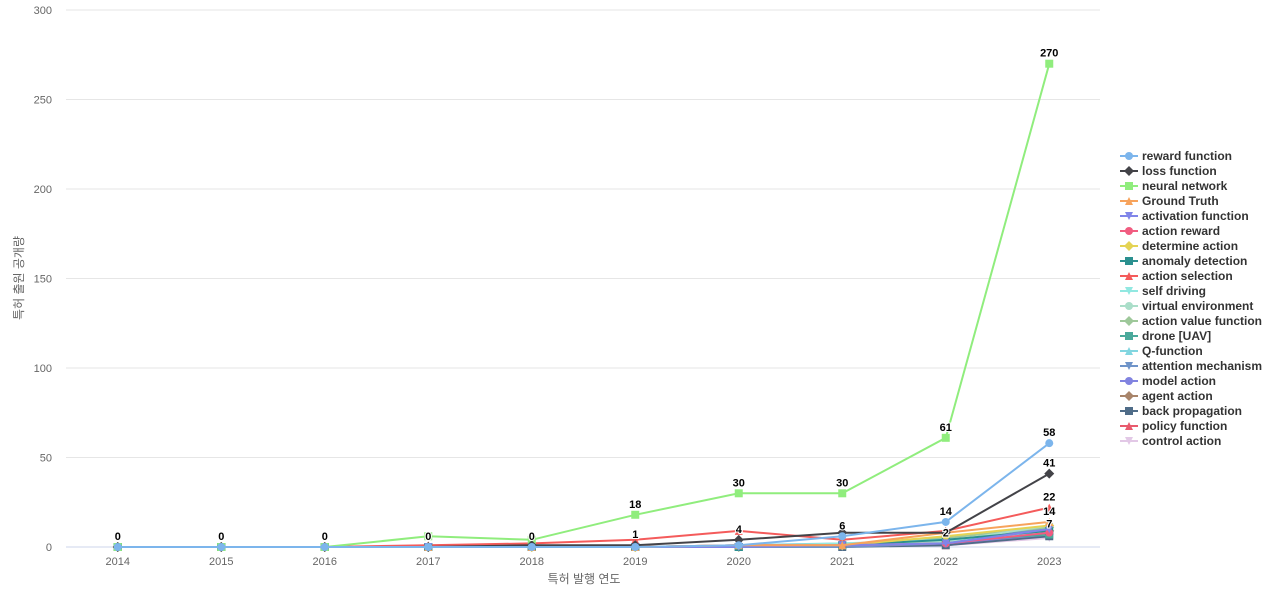 The height and width of the screenshot is (600, 1280). Describe the element at coordinates (1191, 305) in the screenshot. I see `legend-item: virtual environment` at that location.